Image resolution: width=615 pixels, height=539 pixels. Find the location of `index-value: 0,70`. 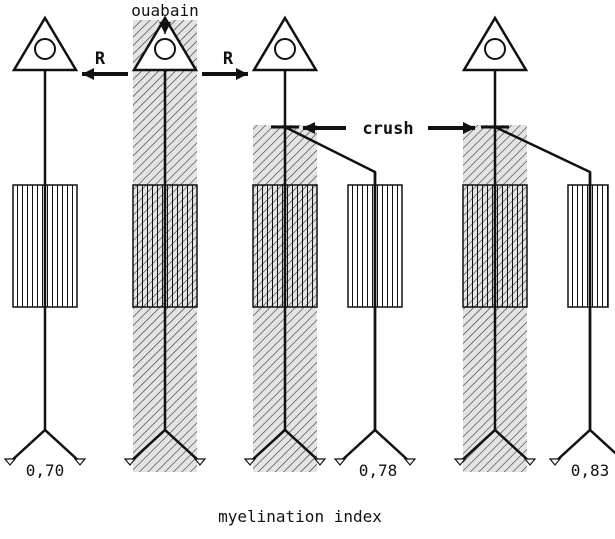

index-value: 0,70 is located at coordinates (45, 470).